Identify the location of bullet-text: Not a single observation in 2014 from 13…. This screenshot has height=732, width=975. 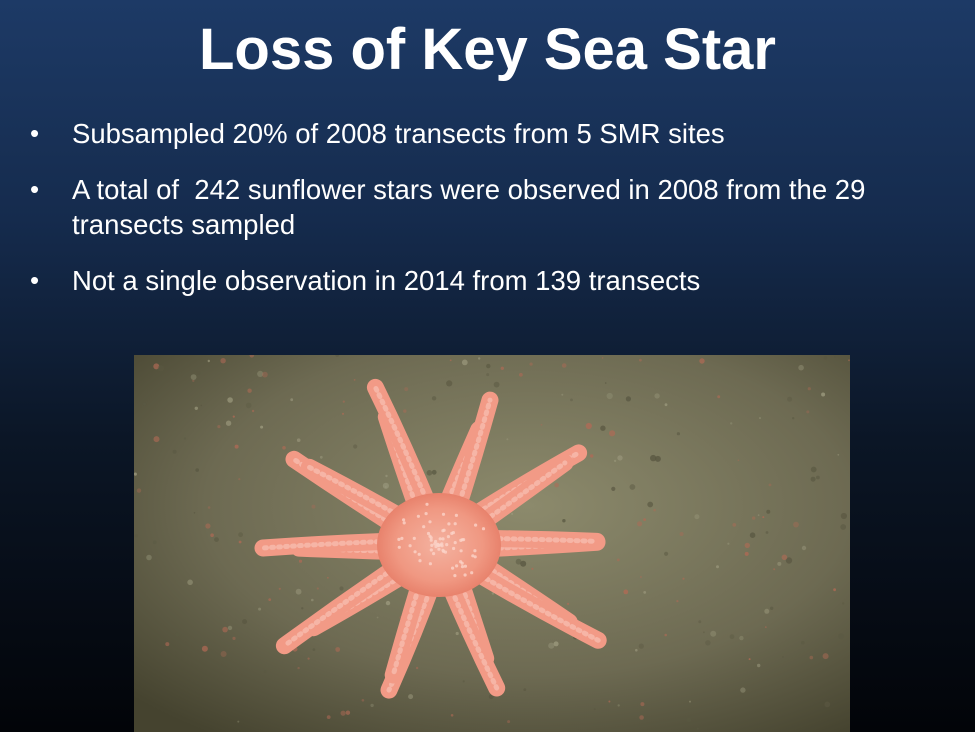
(386, 280).